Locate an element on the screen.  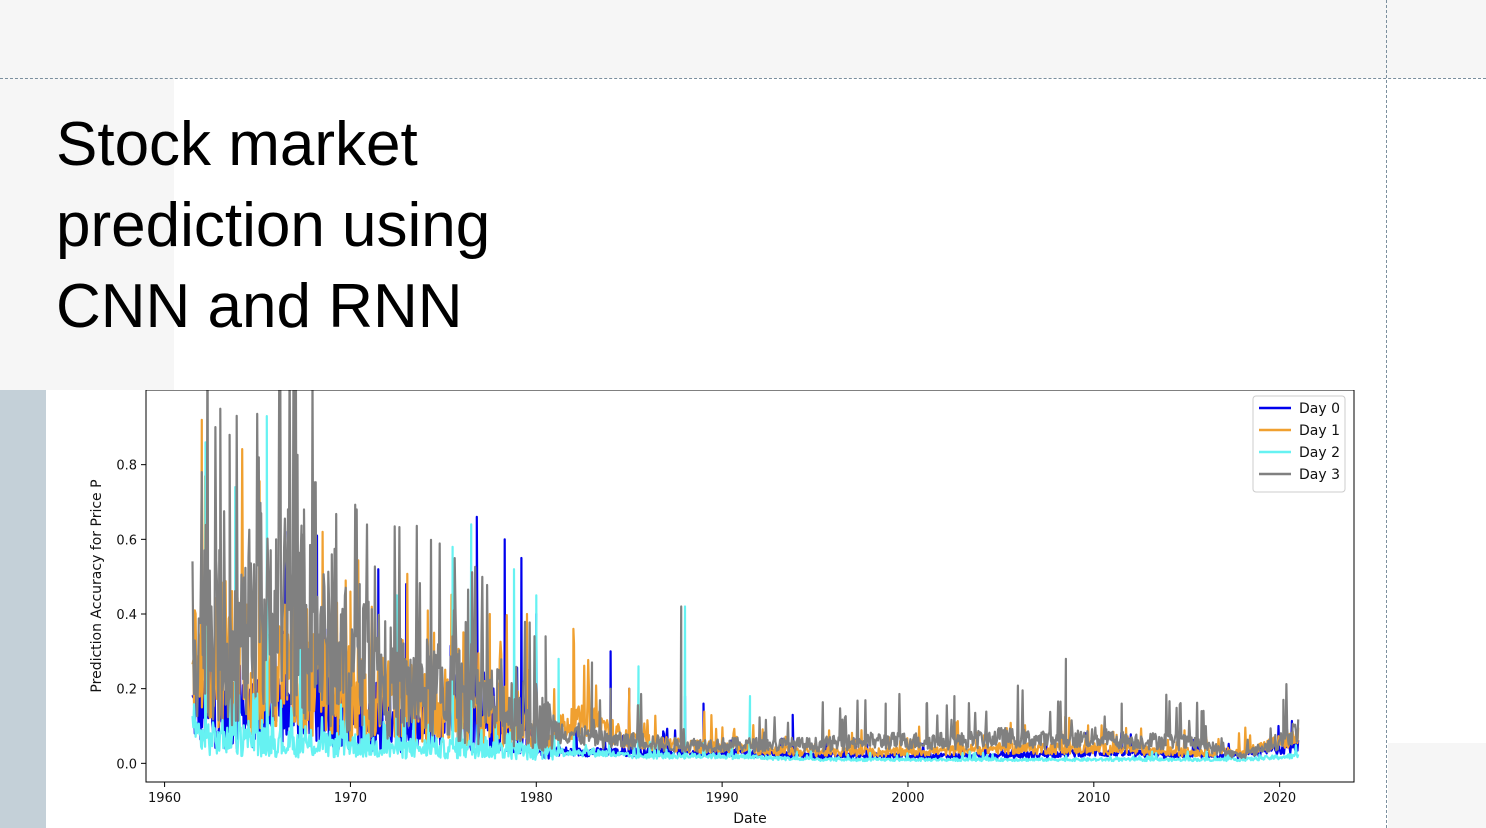
slide-top-band is located at coordinates (743, 39).